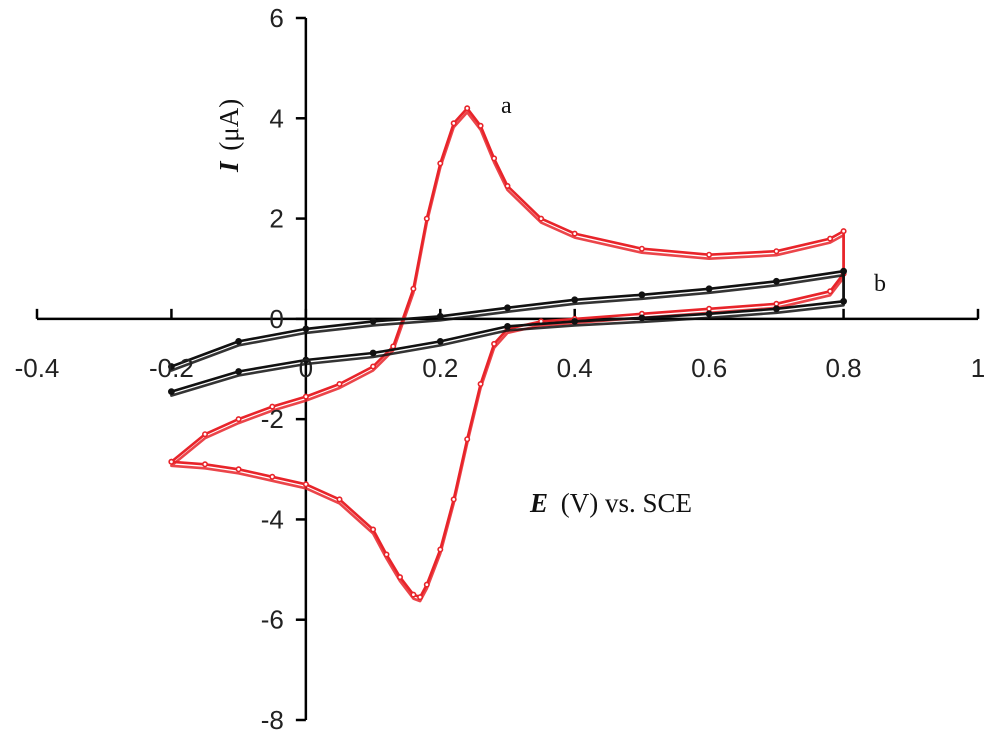  I want to click on y-tick-label: -6, so click(272, 620).